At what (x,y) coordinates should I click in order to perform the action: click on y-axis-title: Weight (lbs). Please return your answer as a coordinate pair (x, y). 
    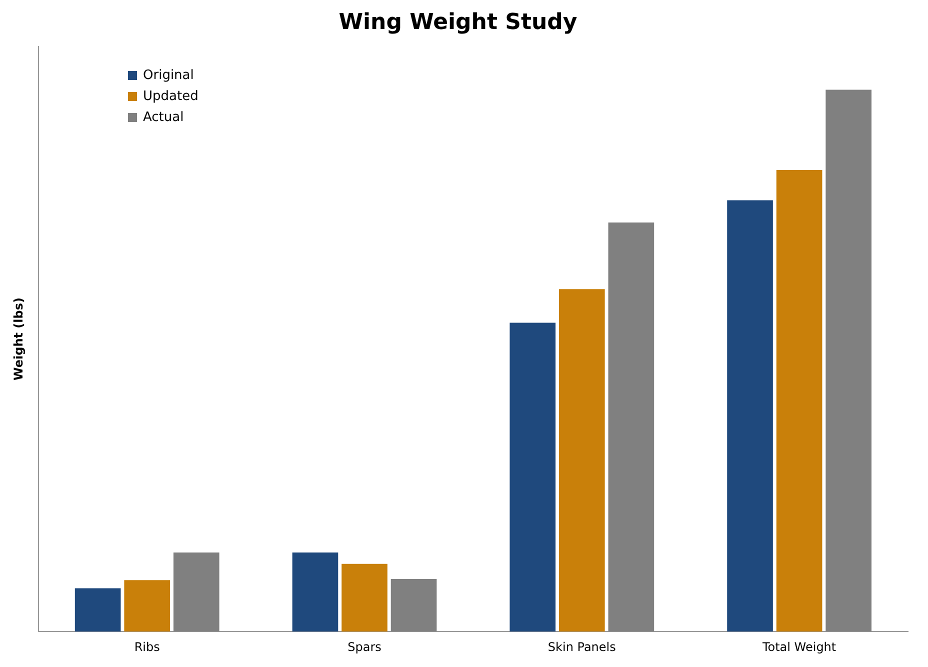
    Looking at the image, I should click on (18, 339).